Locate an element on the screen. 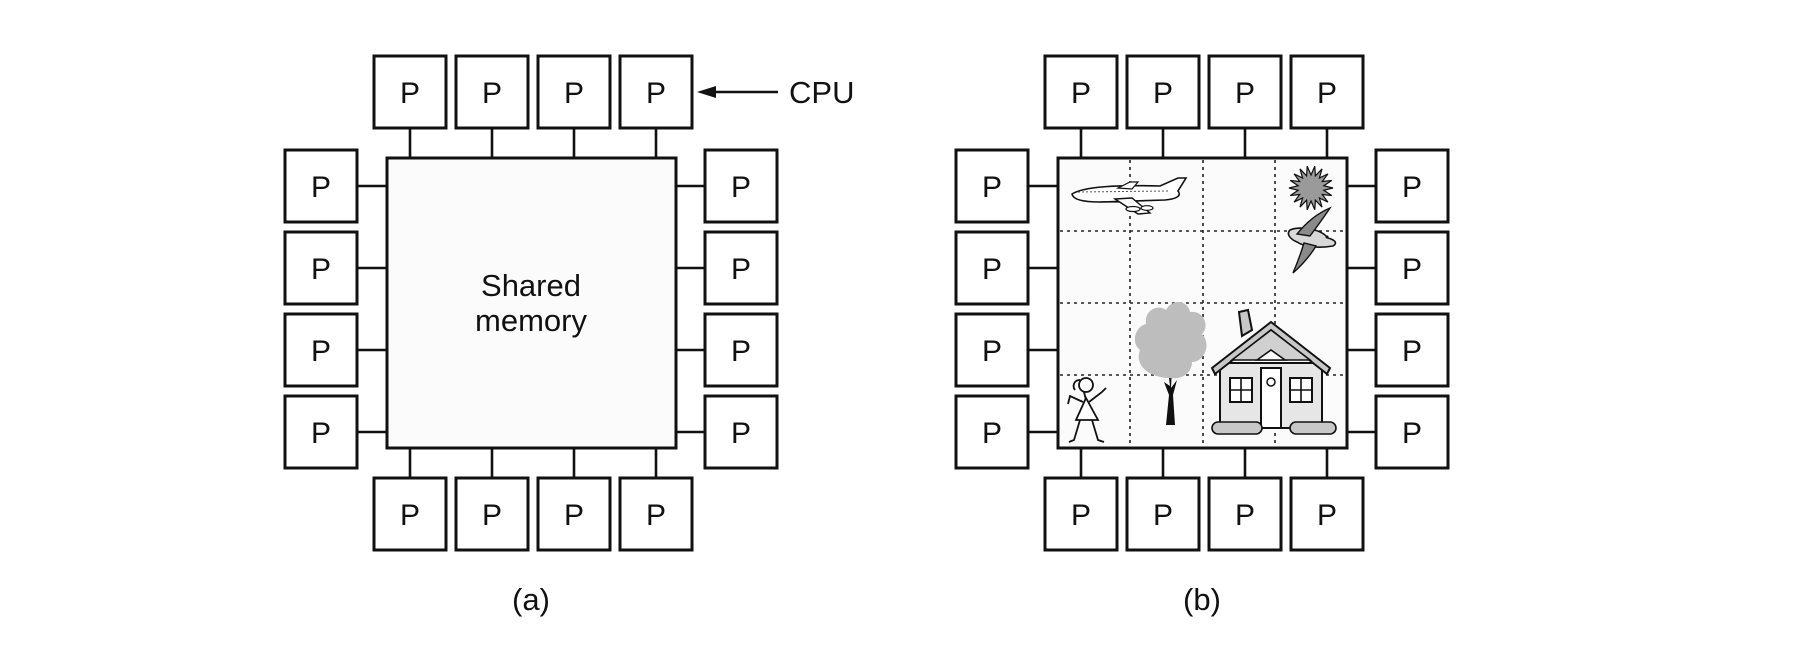  b-cpu-label-right-1: P is located at coordinates (1412, 187).